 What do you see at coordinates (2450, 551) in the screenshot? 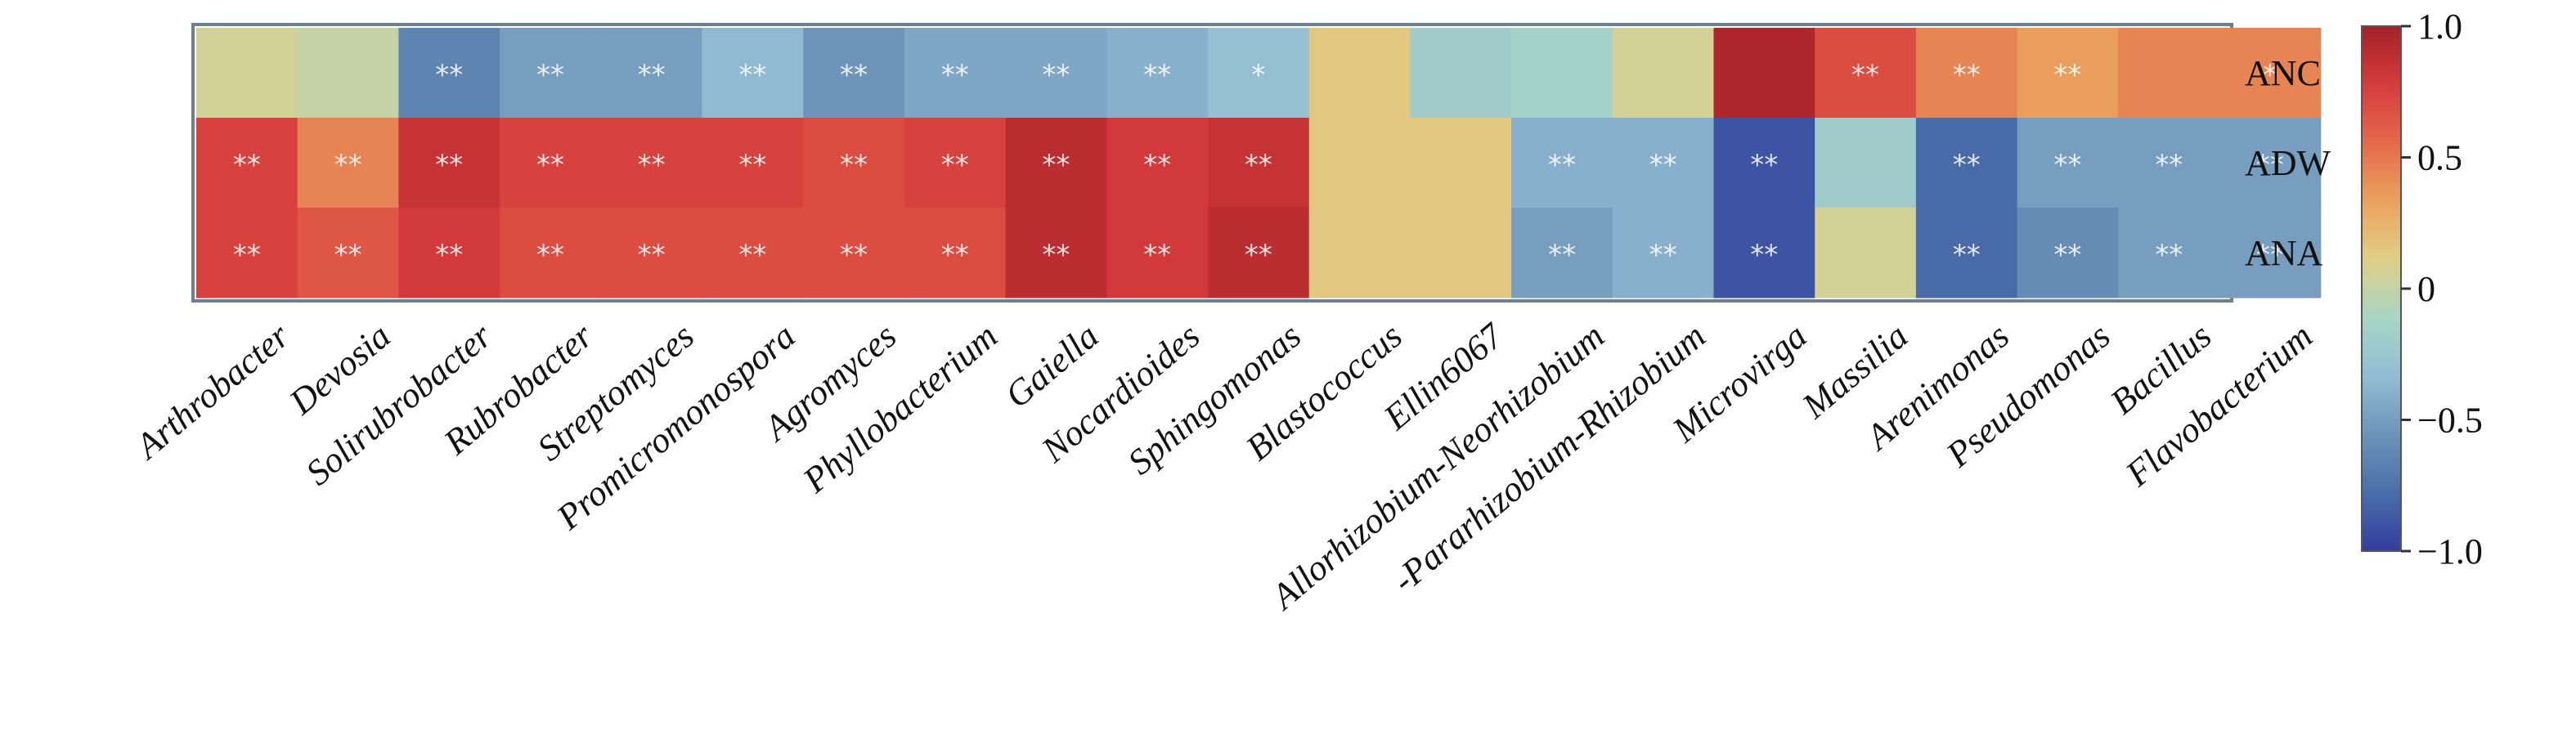
I see `colorbar-tick-label: −1.0` at bounding box center [2450, 551].